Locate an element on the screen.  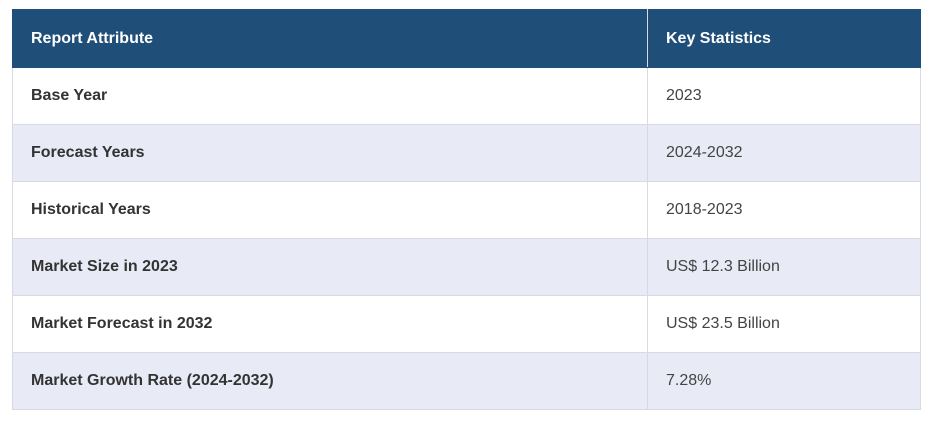
table-row: Base Year 2023 is located at coordinates (466, 96).